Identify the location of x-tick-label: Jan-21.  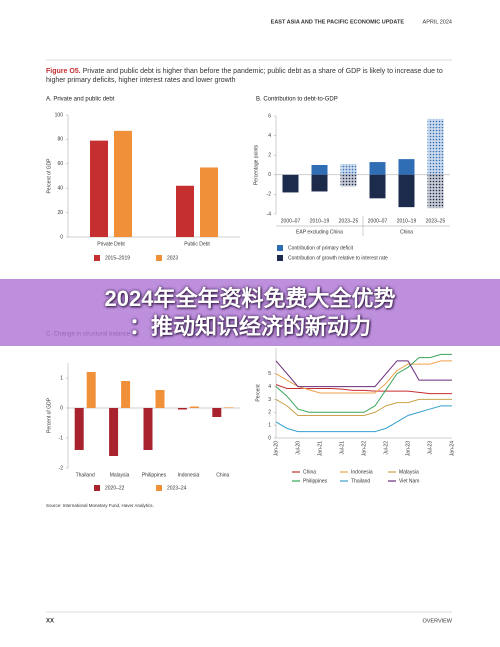
(320, 449).